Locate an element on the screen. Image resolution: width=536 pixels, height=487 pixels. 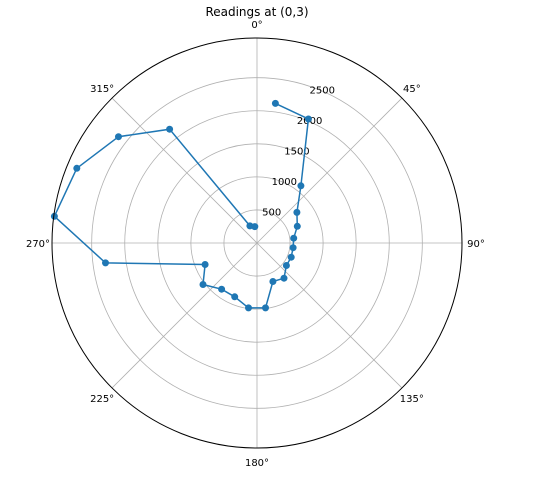
radial-tick-label: 500 is located at coordinates (271, 212).